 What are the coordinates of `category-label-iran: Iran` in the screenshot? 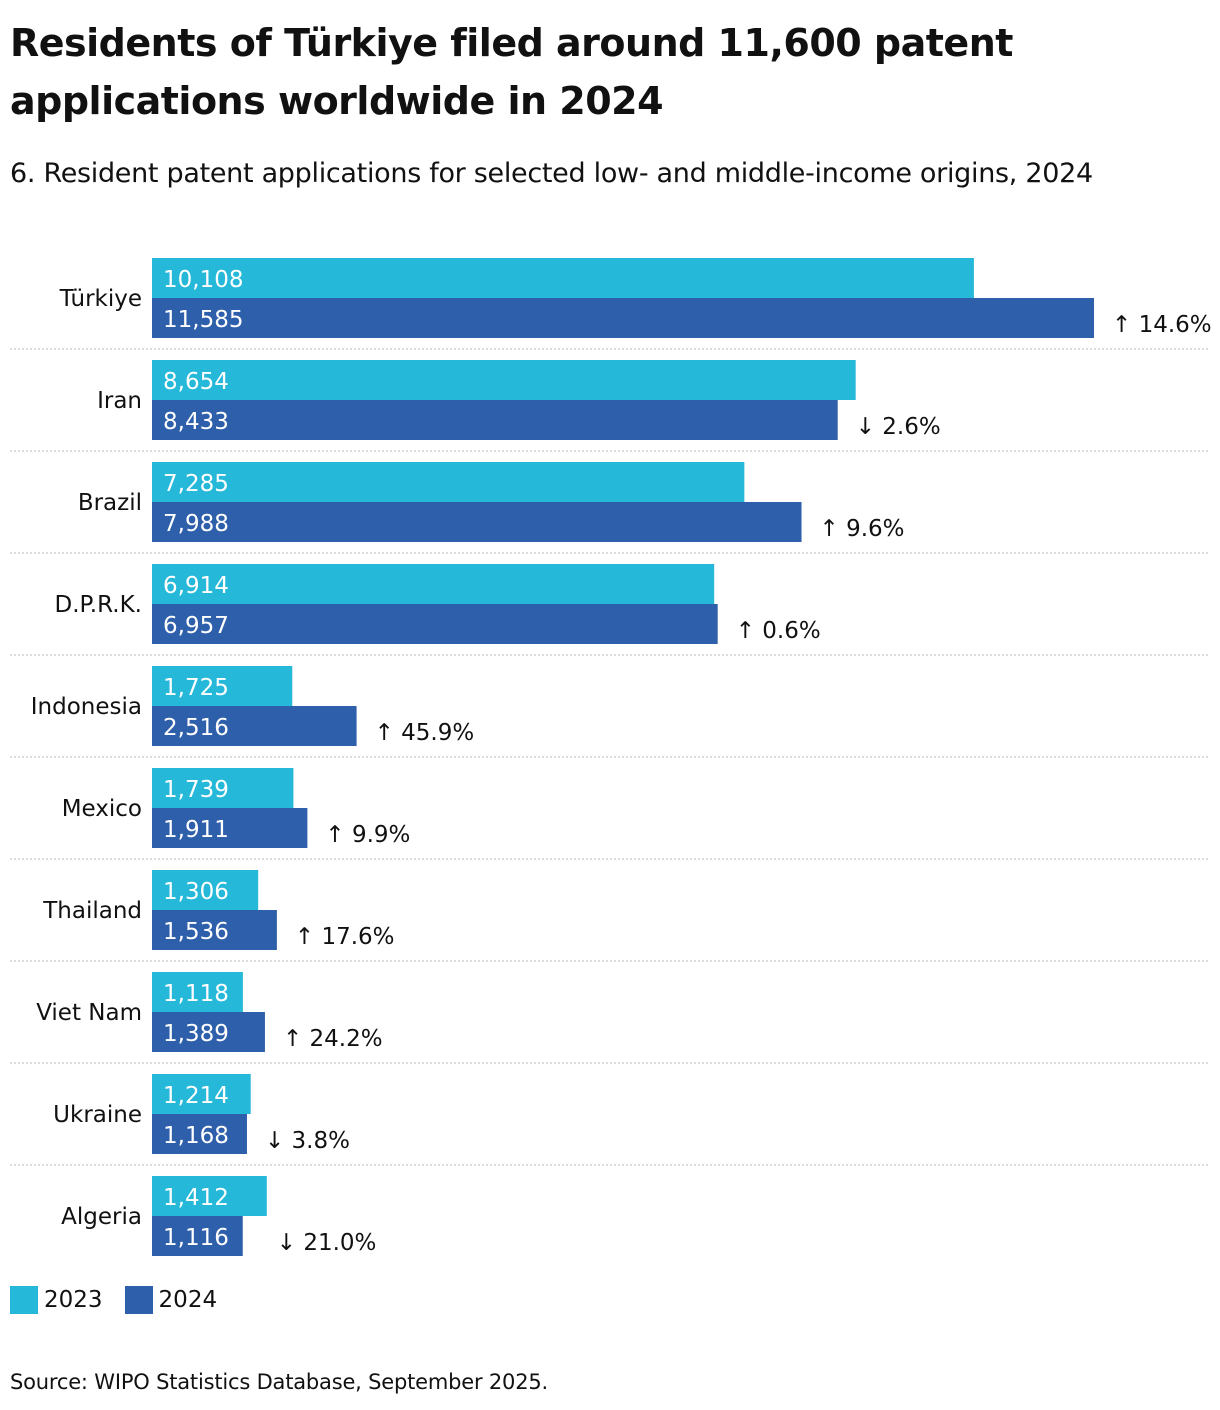 It's located at (119, 401).